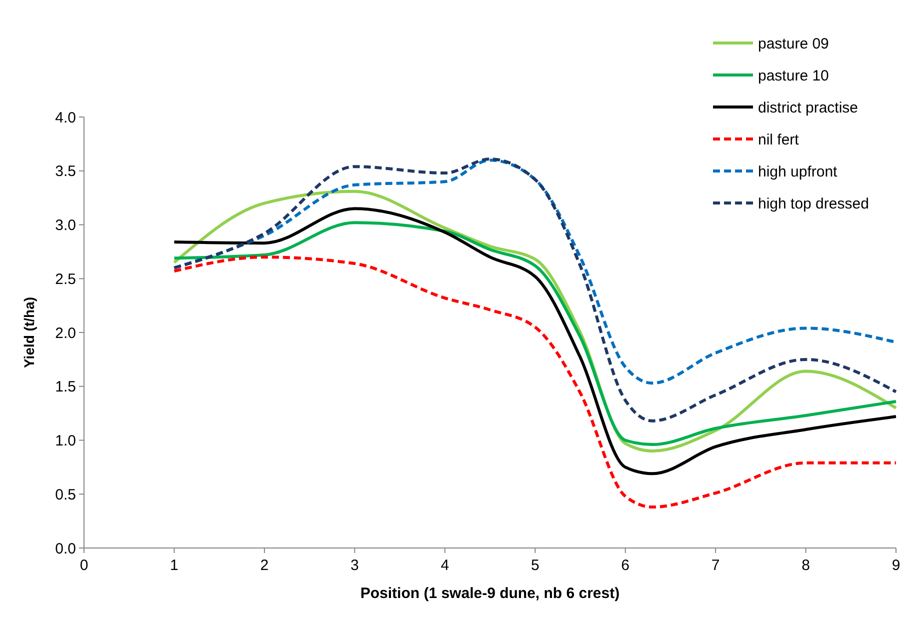  I want to click on legend-label: pasture 10, so click(793, 75).